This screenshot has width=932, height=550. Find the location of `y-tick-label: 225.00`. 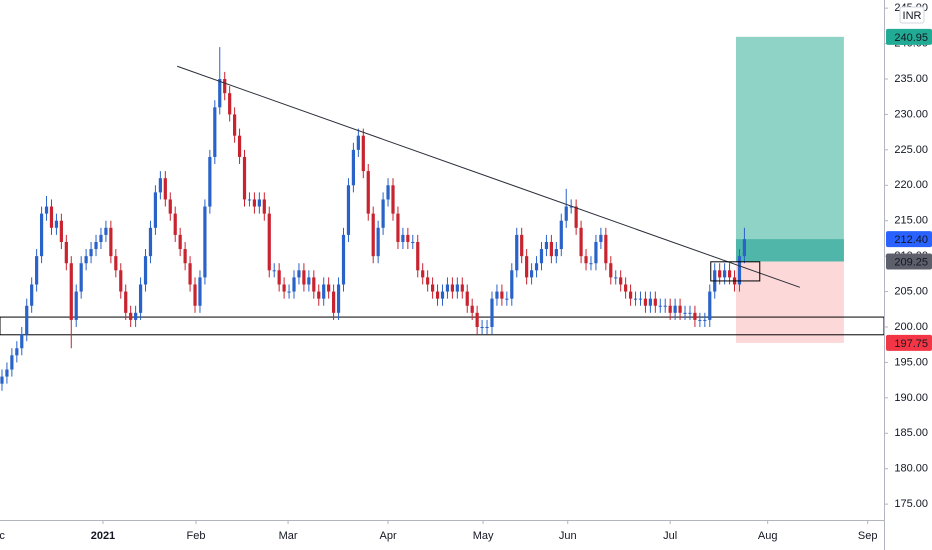

y-tick-label: 225.00 is located at coordinates (911, 150).